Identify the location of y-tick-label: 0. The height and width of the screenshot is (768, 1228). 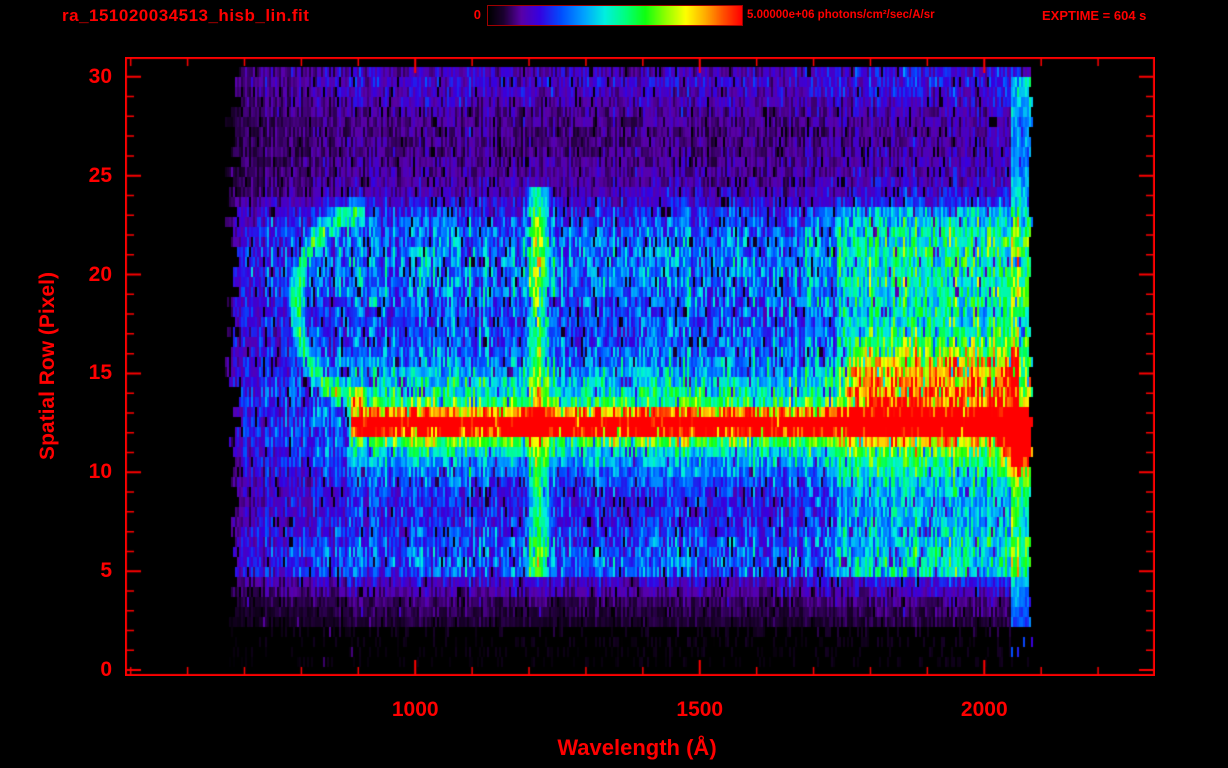
(106, 670).